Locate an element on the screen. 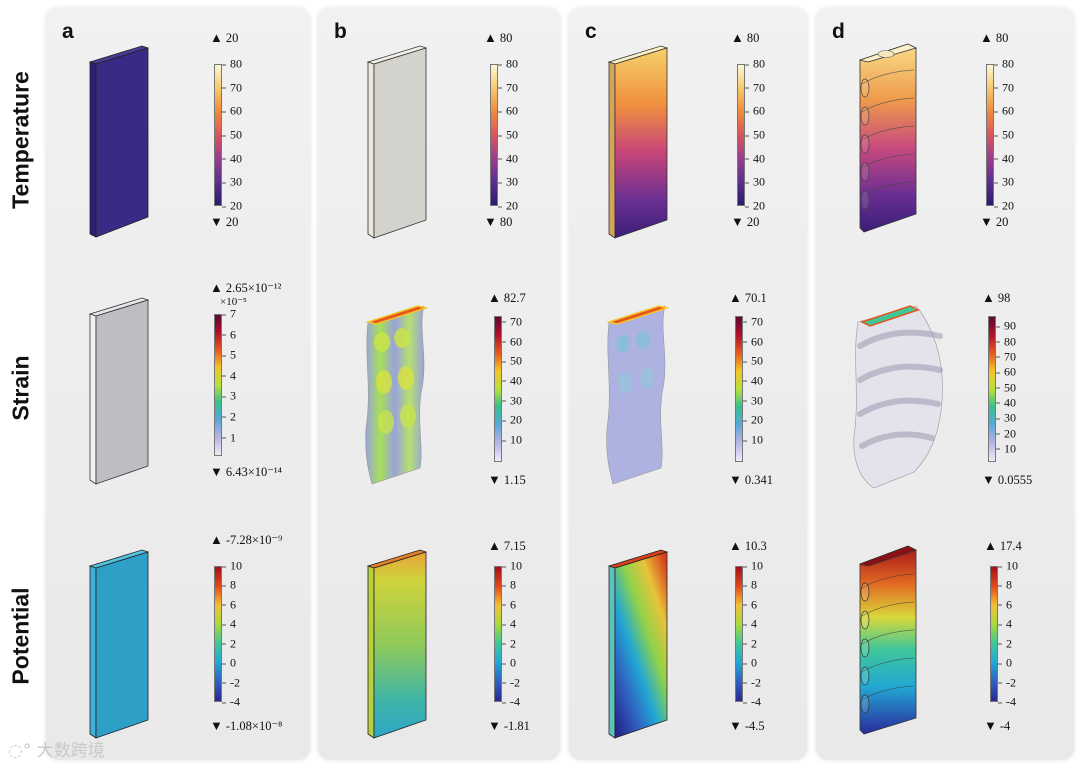 This screenshot has height=769, width=1080. strain-min-label: ▼ 1.15 is located at coordinates (507, 479).